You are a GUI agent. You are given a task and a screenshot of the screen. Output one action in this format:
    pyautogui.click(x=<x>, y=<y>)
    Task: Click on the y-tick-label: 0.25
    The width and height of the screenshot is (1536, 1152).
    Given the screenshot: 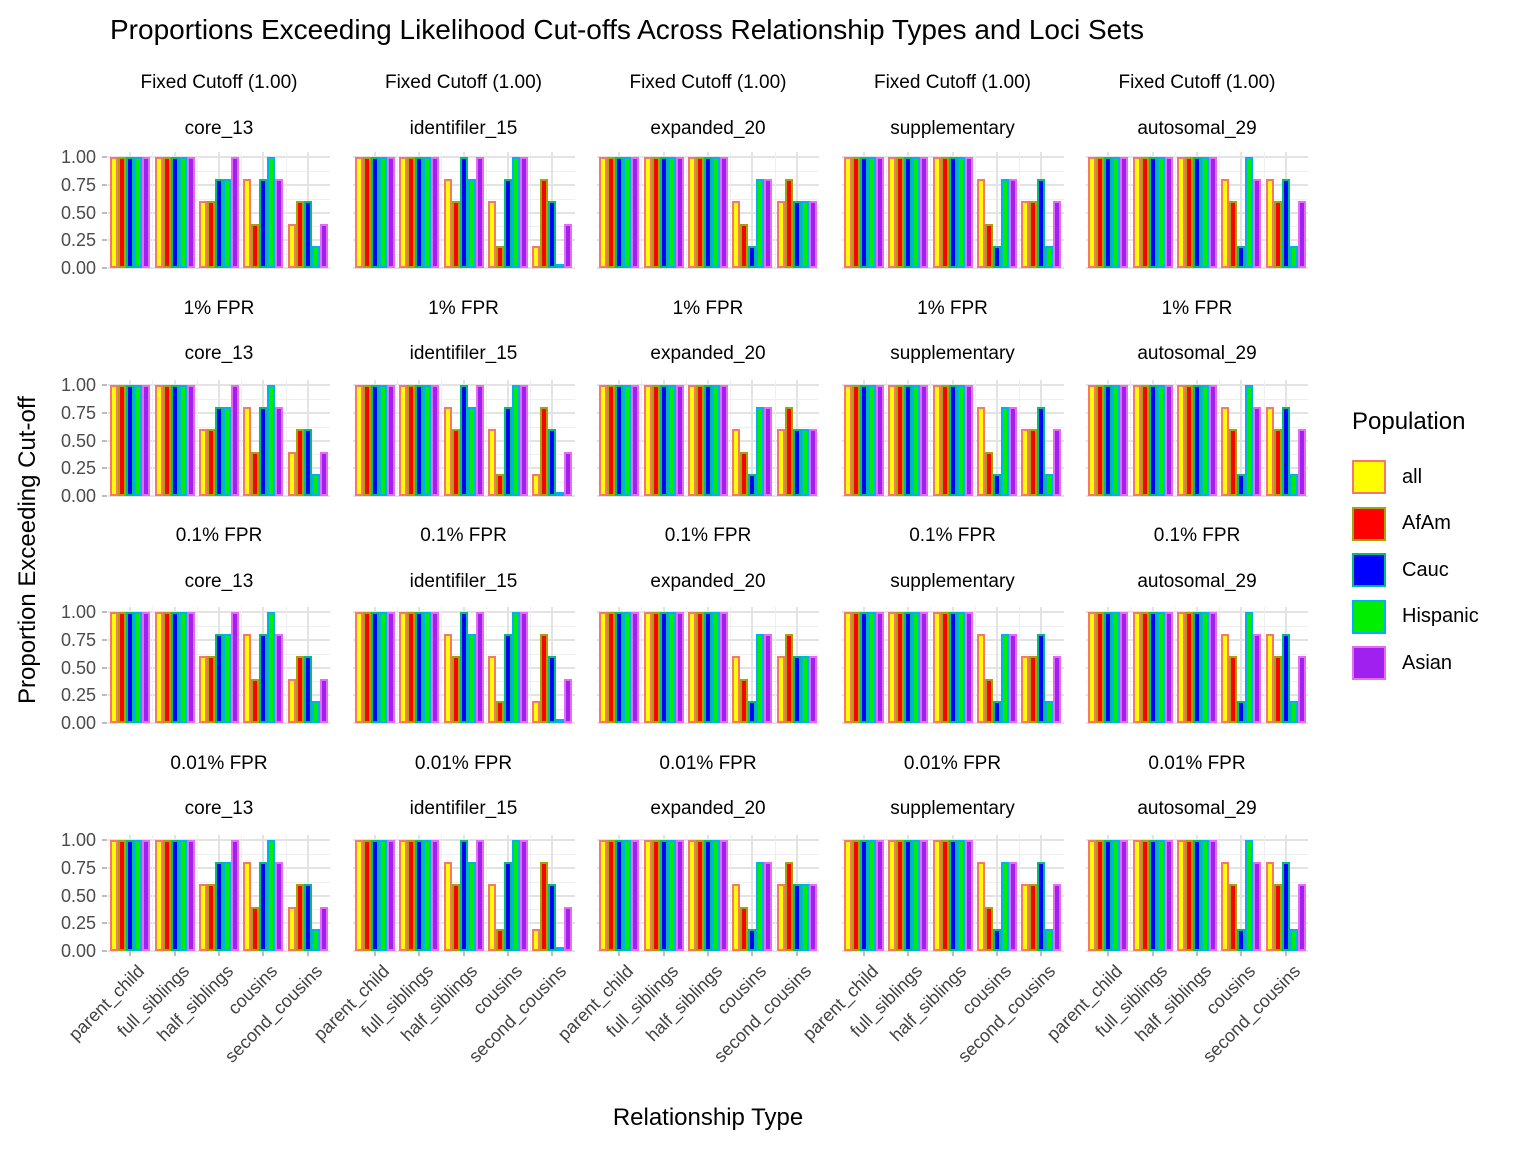 What is the action you would take?
    pyautogui.click(x=78, y=468)
    